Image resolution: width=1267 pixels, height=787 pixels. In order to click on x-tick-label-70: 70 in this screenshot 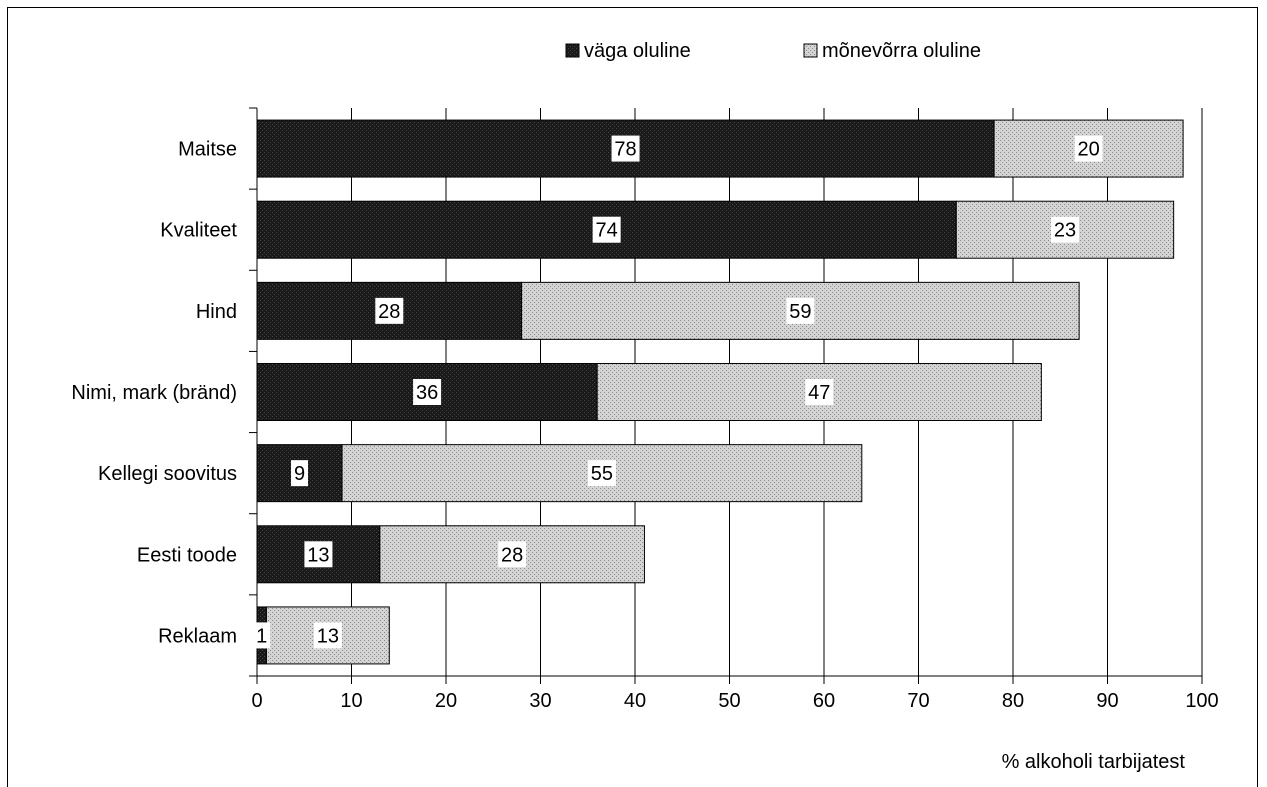, I will do `click(918, 701)`.